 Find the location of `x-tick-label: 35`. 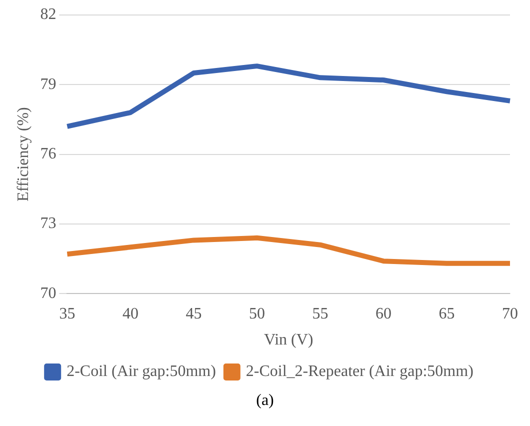

x-tick-label: 35 is located at coordinates (67, 313).